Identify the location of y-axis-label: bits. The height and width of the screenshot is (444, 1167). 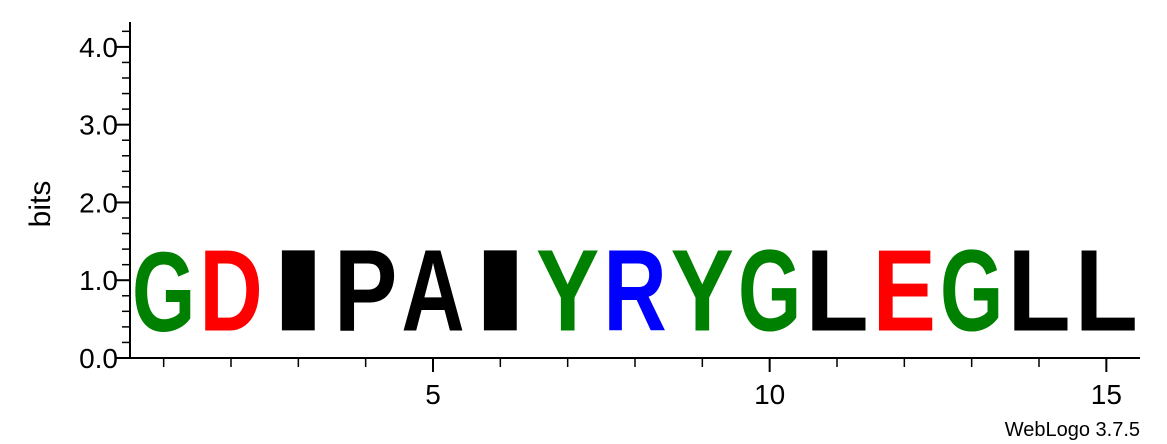
(40, 204).